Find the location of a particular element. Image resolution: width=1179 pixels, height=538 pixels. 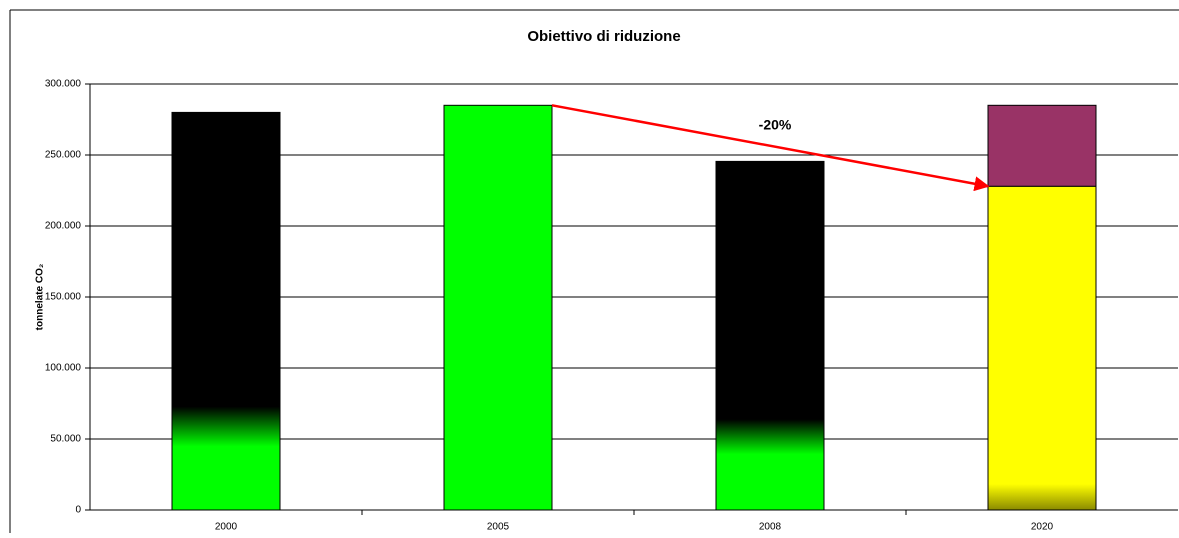

y-tick-label: 100.000 is located at coordinates (63, 368).